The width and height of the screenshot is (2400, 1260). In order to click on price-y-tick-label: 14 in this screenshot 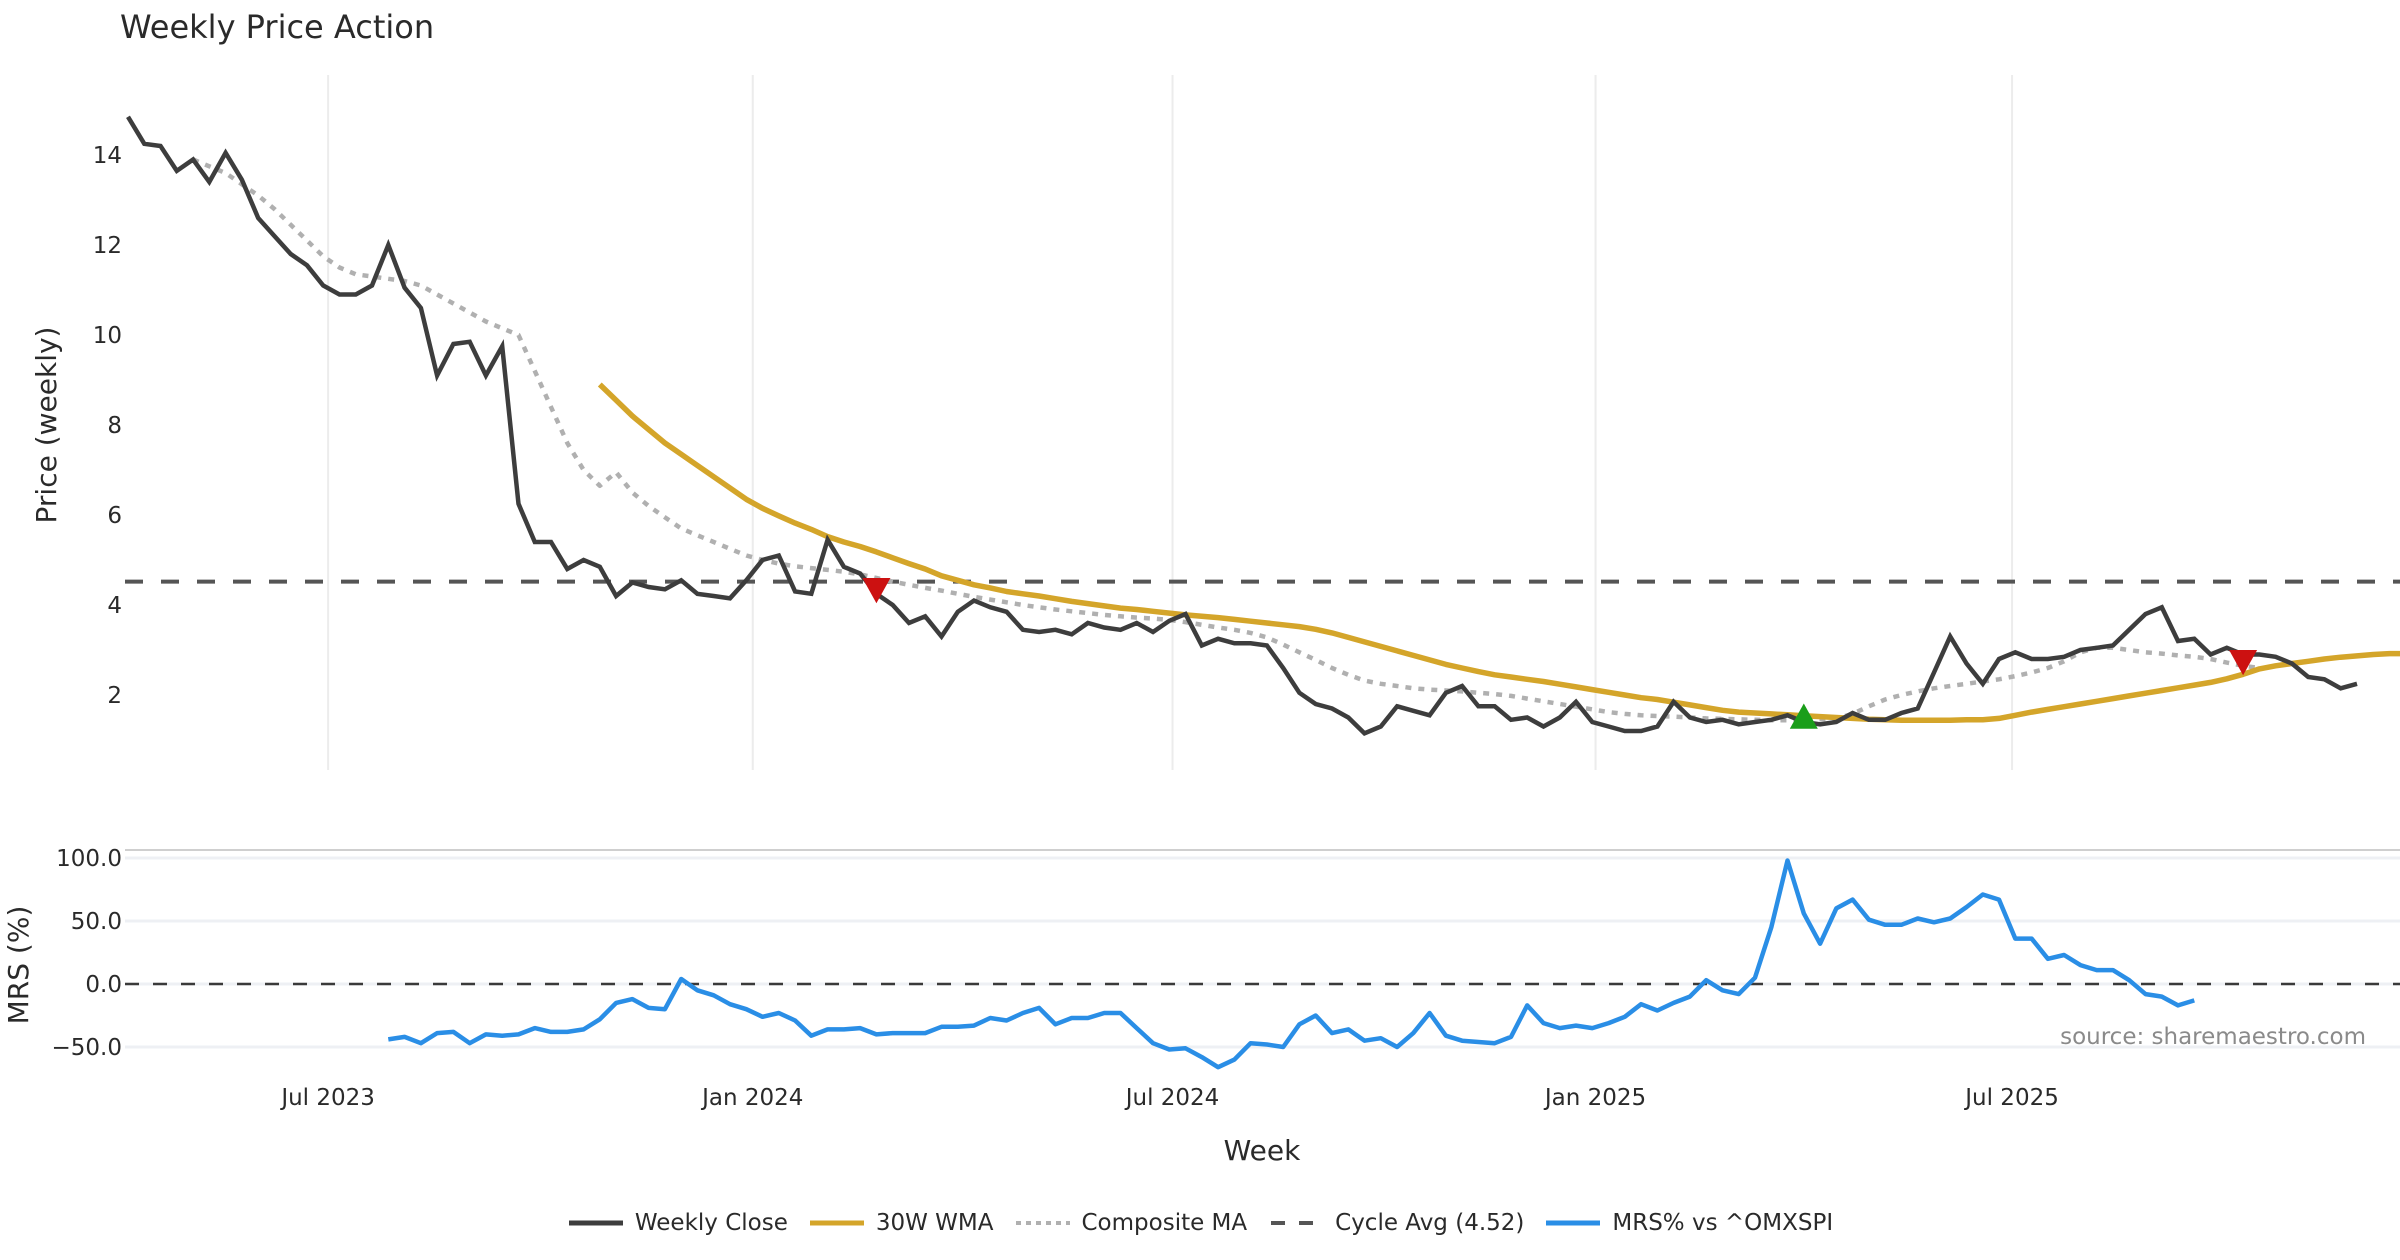, I will do `click(107, 156)`.